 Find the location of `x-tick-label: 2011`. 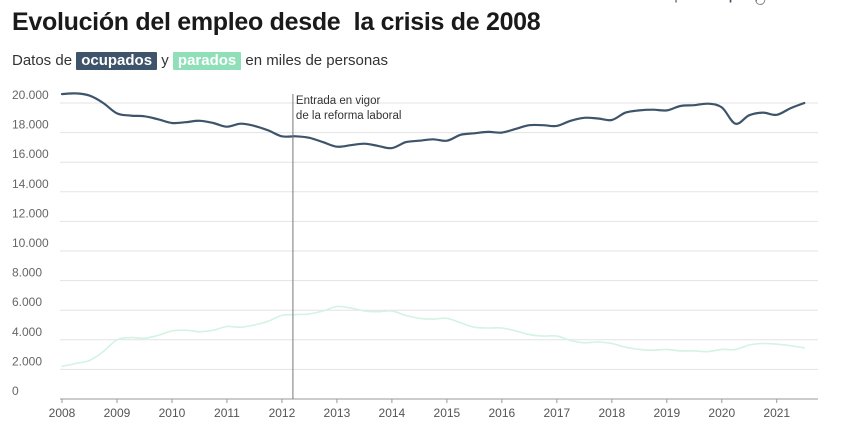

x-tick-label: 2011 is located at coordinates (227, 413).